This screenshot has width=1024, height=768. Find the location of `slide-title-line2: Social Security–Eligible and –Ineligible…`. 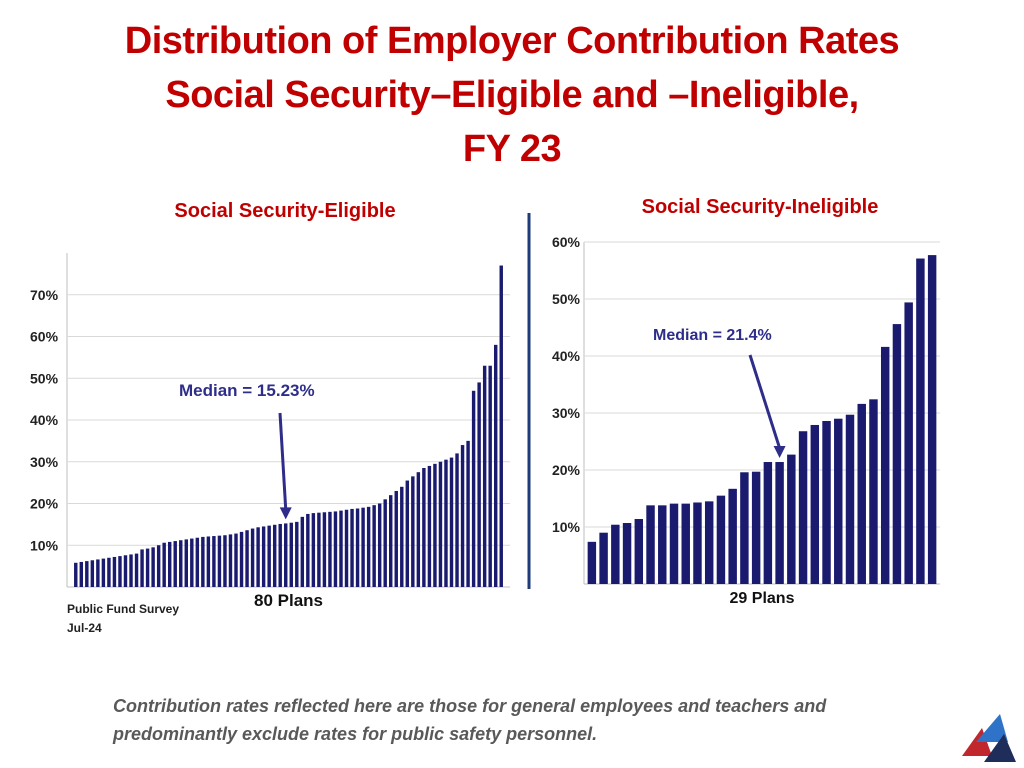

slide-title-line2: Social Security–Eligible and –Ineligible… is located at coordinates (512, 95).